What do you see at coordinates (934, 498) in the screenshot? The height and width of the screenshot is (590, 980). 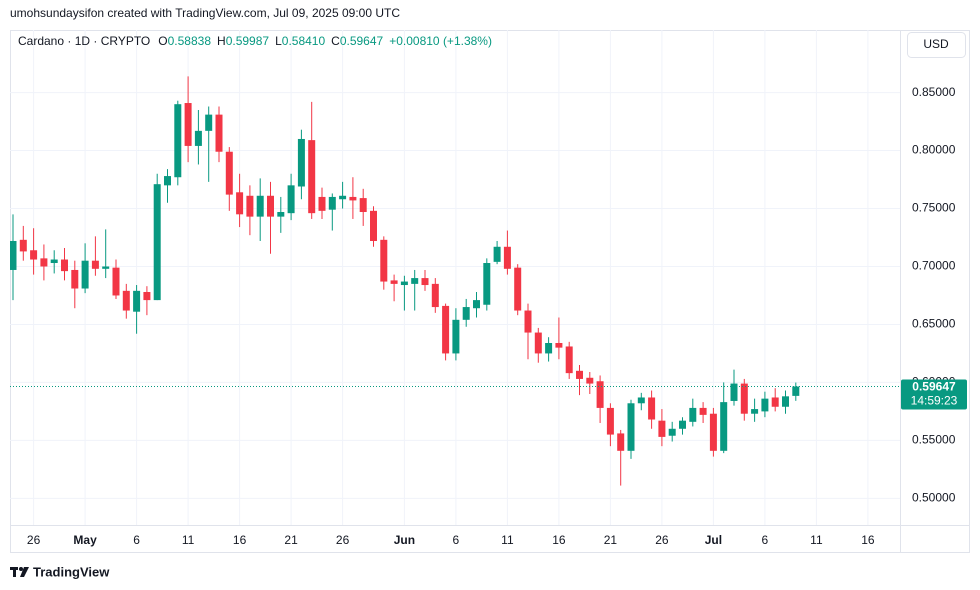 I see `y-tick-label: 0.50000` at bounding box center [934, 498].